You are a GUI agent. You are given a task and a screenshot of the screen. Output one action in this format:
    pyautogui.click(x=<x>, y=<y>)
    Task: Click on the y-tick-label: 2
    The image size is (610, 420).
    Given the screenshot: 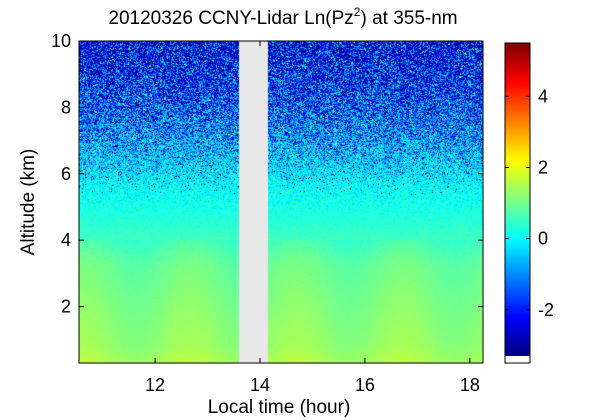 What is the action you would take?
    pyautogui.click(x=66, y=307)
    